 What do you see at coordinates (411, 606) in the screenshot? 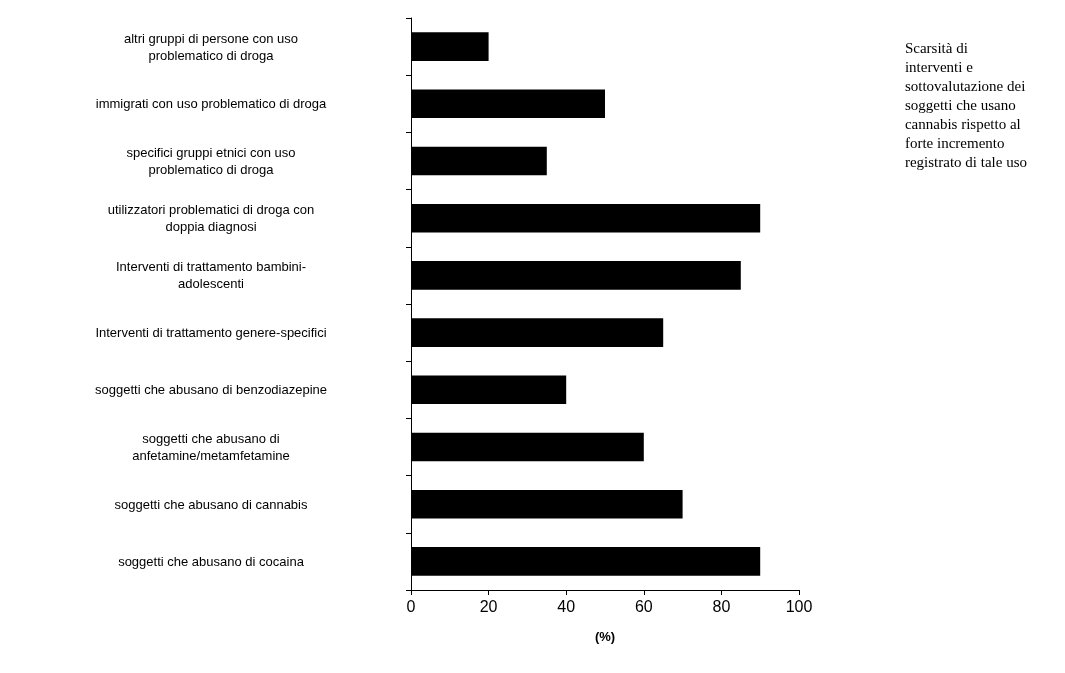
I see `x-tick-label: 0` at bounding box center [411, 606].